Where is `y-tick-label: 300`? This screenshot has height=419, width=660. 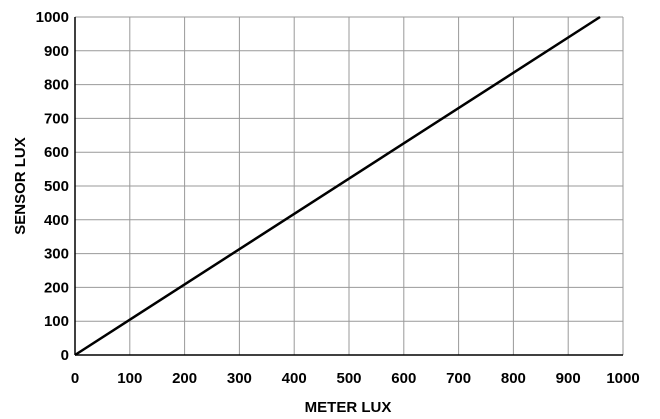
y-tick-label: 300 is located at coordinates (56, 254).